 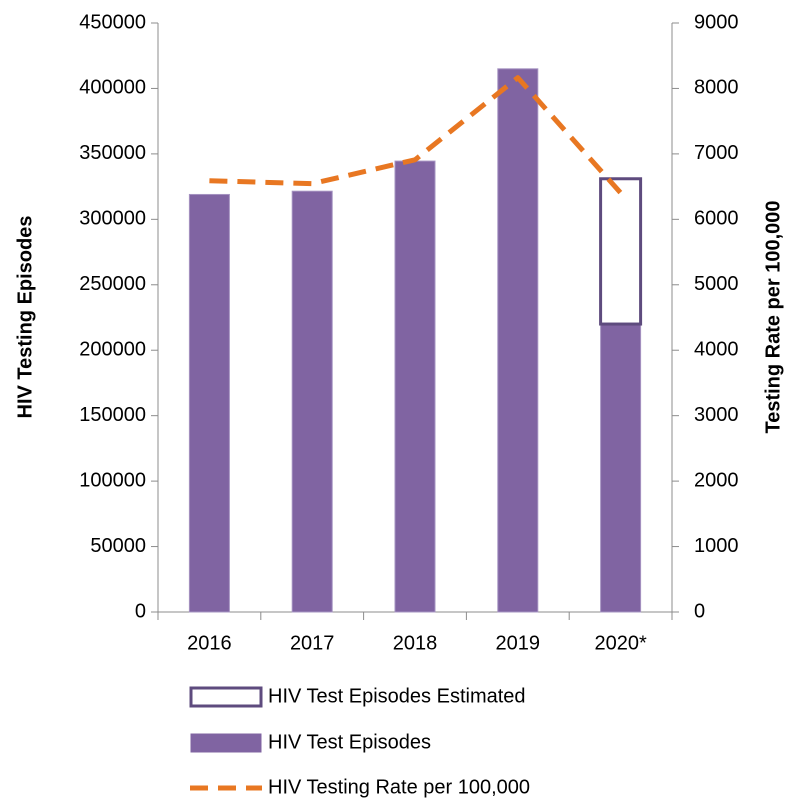 I want to click on legend-label: HIV Test Episodes, so click(x=349, y=742).